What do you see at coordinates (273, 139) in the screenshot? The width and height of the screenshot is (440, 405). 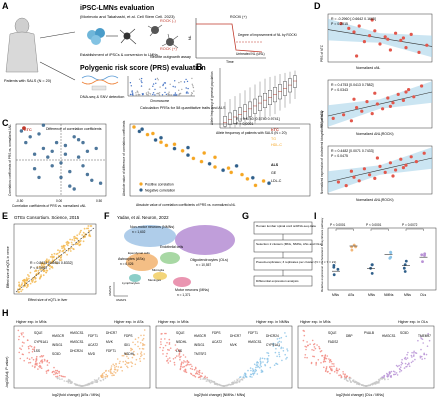 I see `c-label-tg: TG` at bounding box center [273, 139].